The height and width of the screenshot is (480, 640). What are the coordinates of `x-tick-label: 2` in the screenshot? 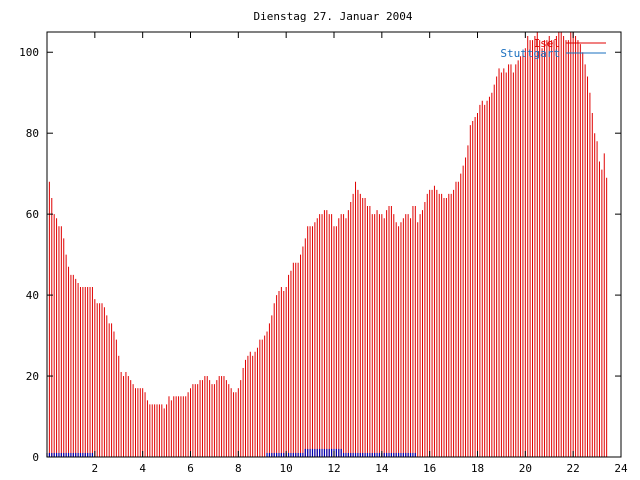 It's located at (95, 468).